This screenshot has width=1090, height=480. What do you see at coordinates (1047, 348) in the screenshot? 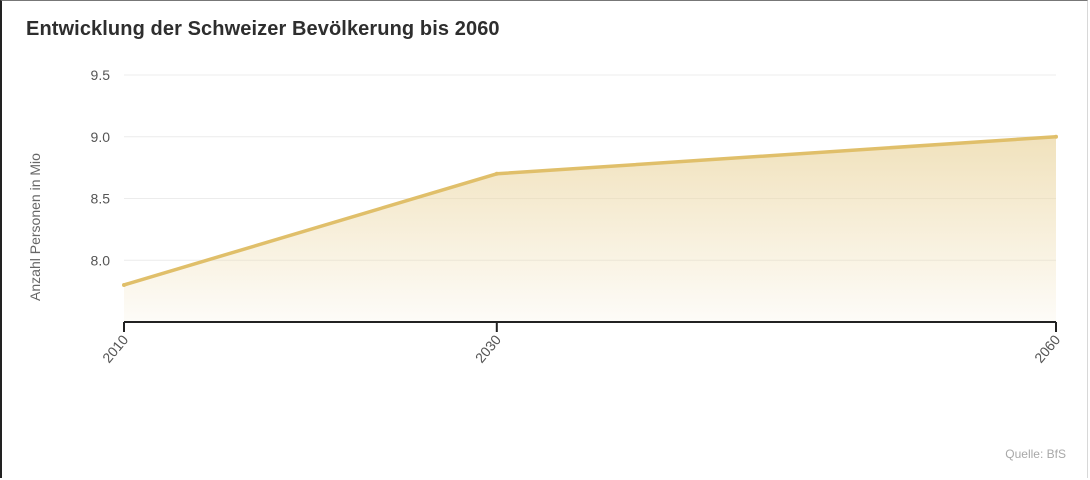
I see `x-tick-label: 2060` at bounding box center [1047, 348].